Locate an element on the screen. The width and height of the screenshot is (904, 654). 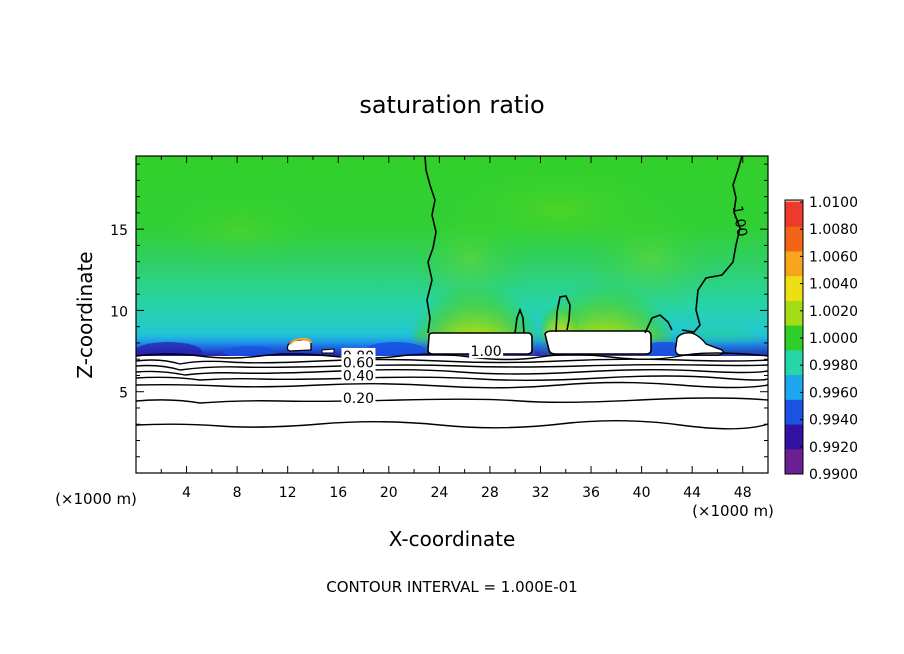
green-patch is located at coordinates (240, 230).